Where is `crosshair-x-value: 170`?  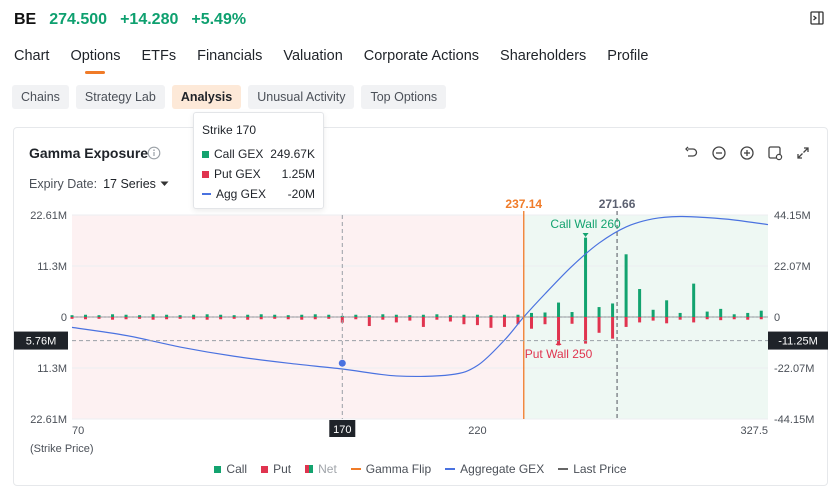
crosshair-x-value: 170 is located at coordinates (342, 430).